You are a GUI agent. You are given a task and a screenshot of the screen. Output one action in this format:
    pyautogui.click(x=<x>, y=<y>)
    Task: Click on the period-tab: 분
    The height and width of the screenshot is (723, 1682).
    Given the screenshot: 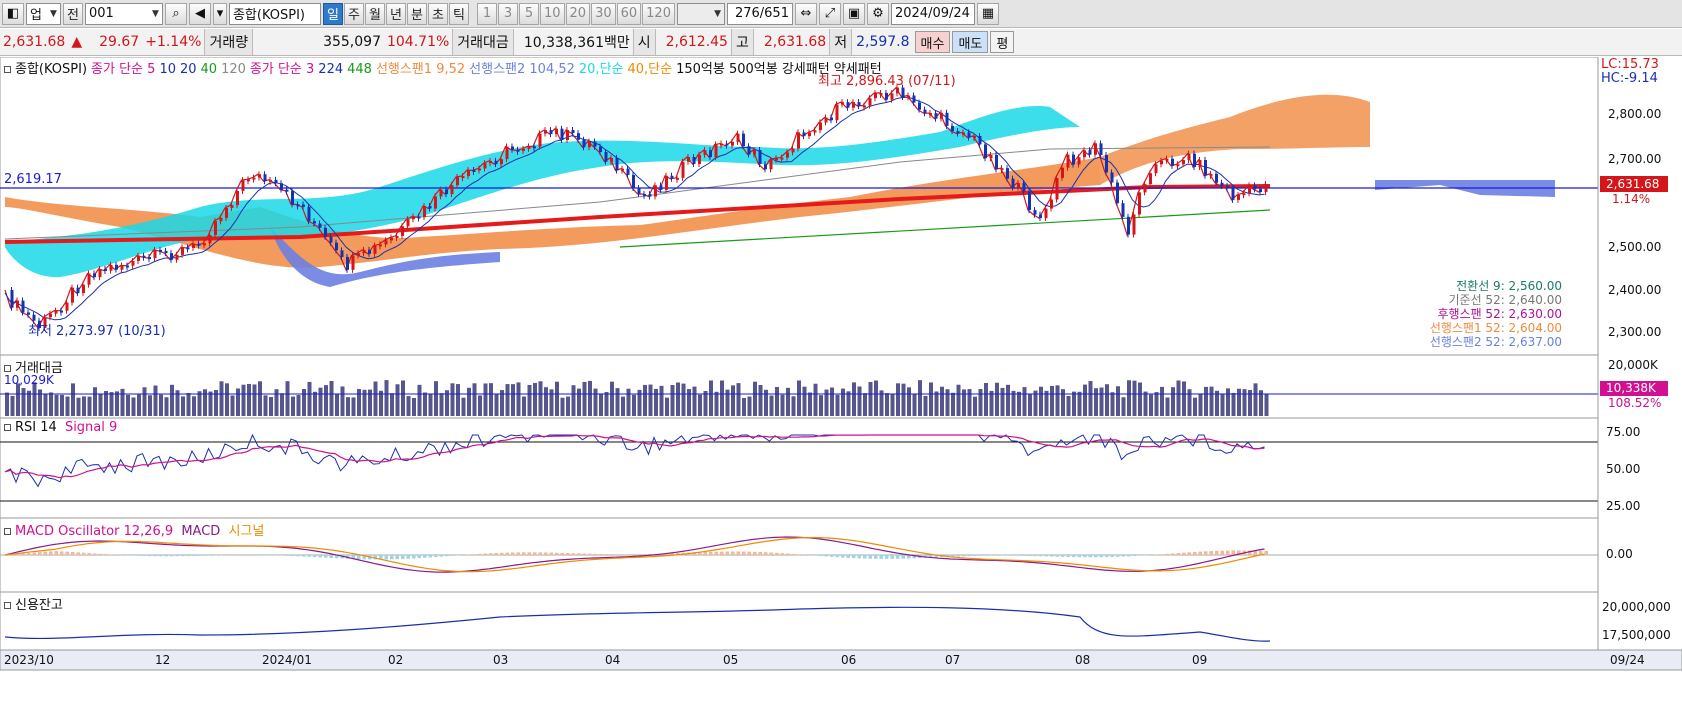 What is the action you would take?
    pyautogui.click(x=417, y=14)
    